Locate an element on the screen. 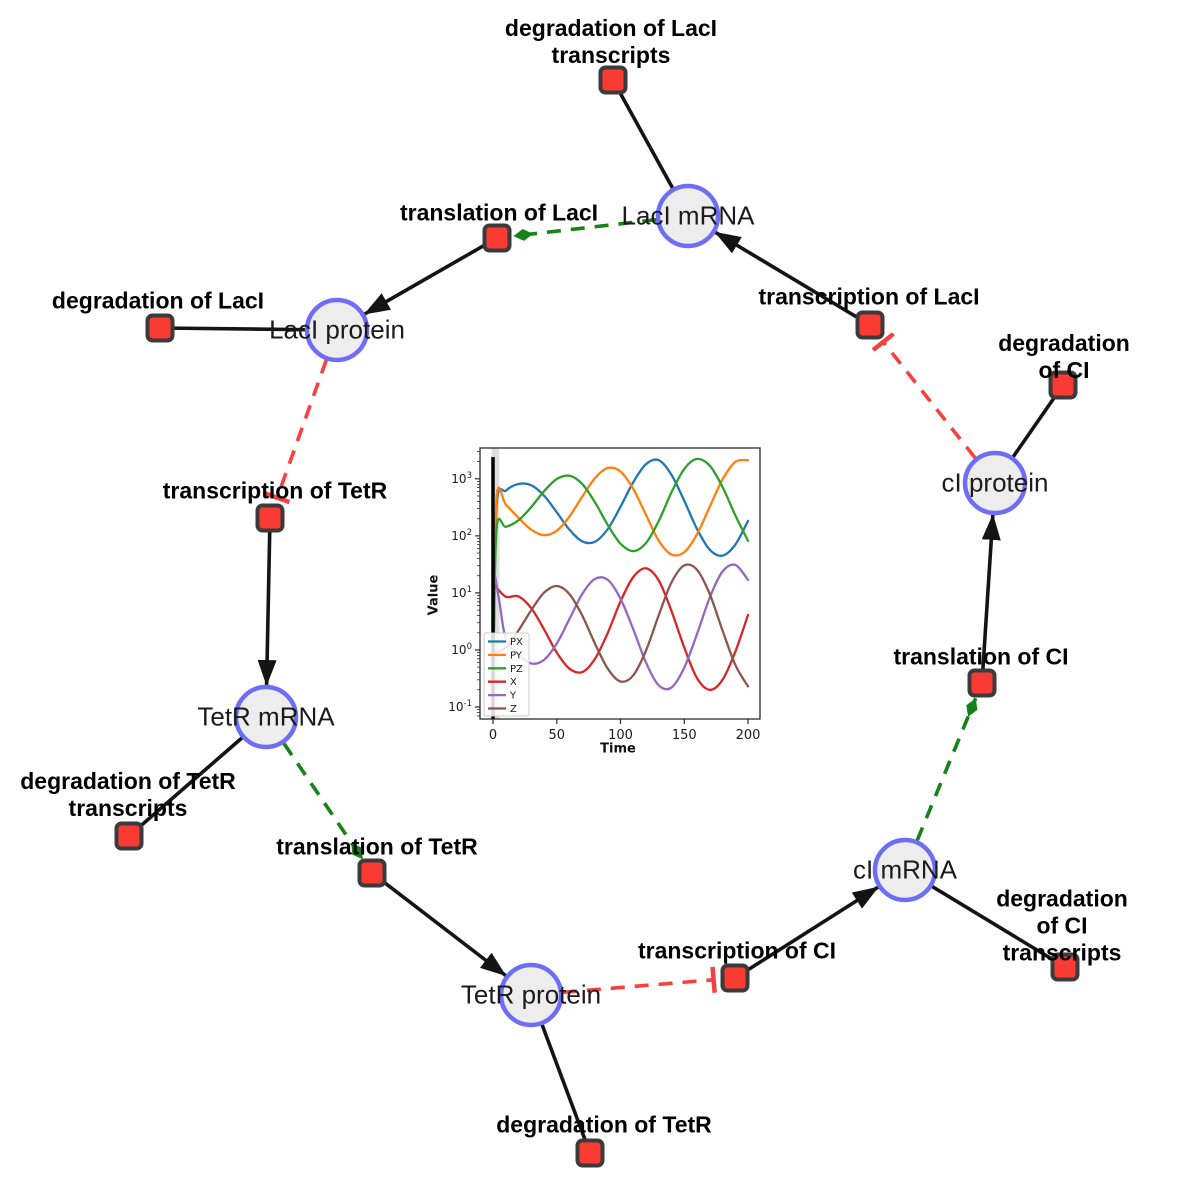 The image size is (1189, 1200). species-node-laci-mrna is located at coordinates (688, 216).